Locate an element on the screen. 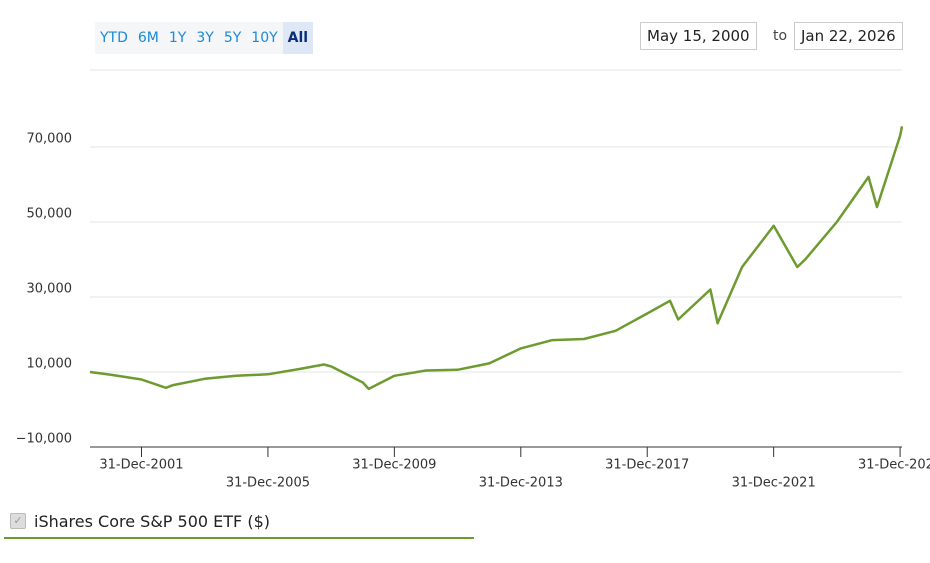 The height and width of the screenshot is (563, 930). range-button: All is located at coordinates (298, 38).